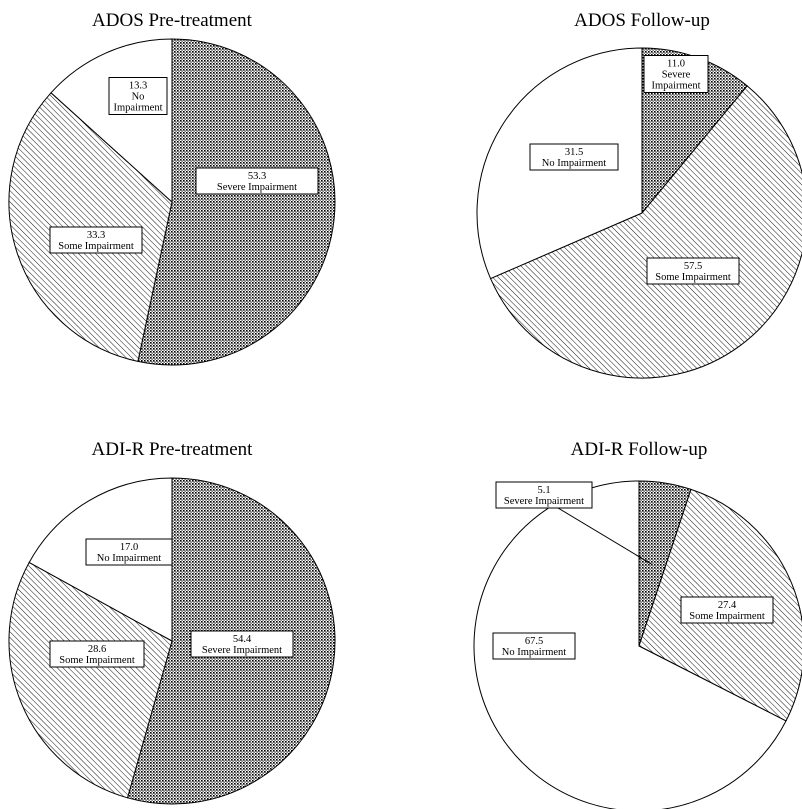 This screenshot has height=809, width=802. What do you see at coordinates (605, 536) in the screenshot?
I see `label-leader-line` at bounding box center [605, 536].